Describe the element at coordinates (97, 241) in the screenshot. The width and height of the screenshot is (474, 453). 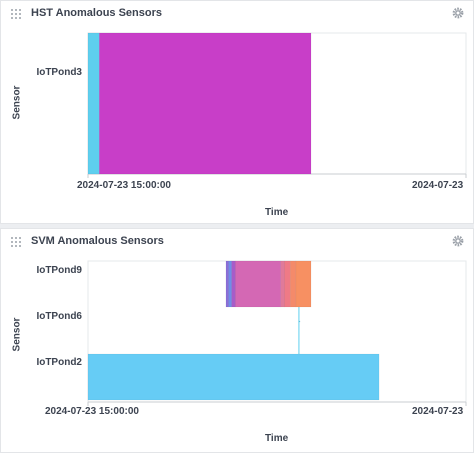
I see `panel-title: SVM Anomalous Sensors` at that location.